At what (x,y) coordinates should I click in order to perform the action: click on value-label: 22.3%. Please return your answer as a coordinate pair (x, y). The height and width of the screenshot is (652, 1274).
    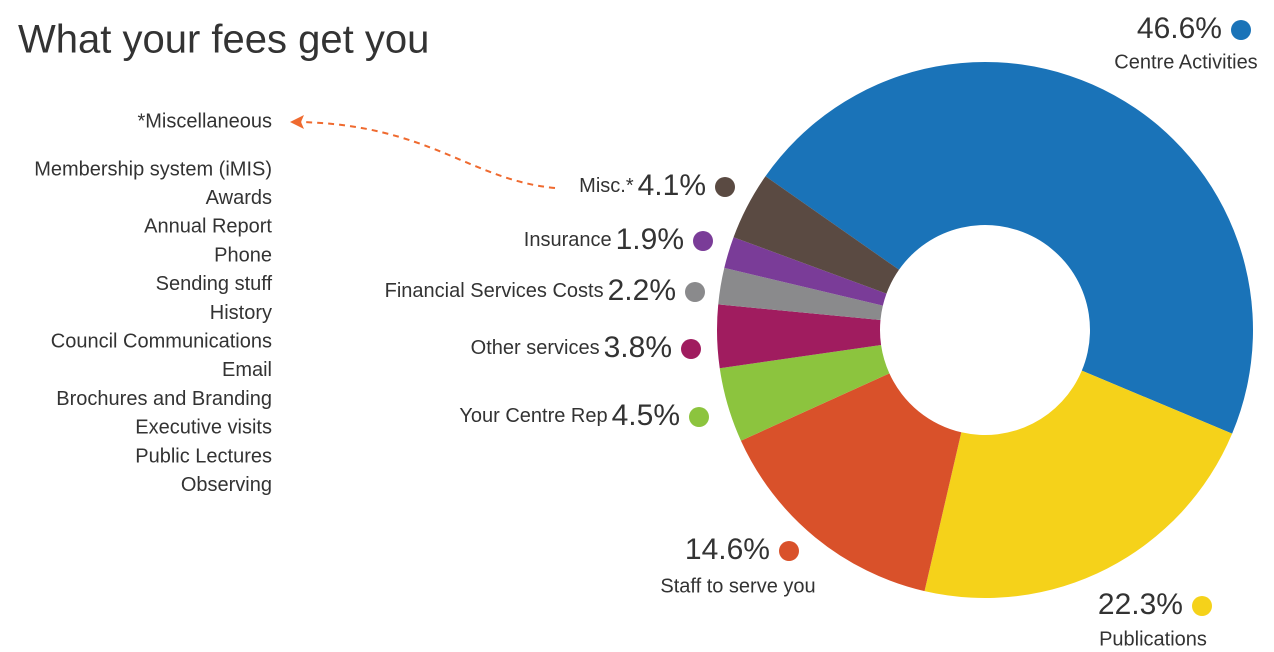
    Looking at the image, I should click on (1140, 604).